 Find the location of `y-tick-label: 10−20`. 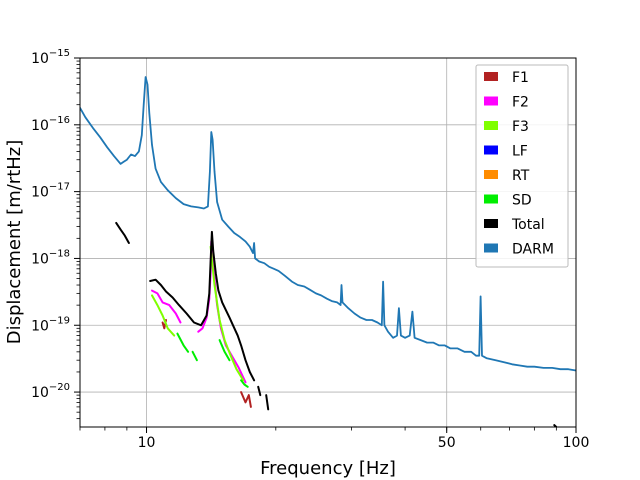

y-tick-label: 10−20 is located at coordinates (50, 391).